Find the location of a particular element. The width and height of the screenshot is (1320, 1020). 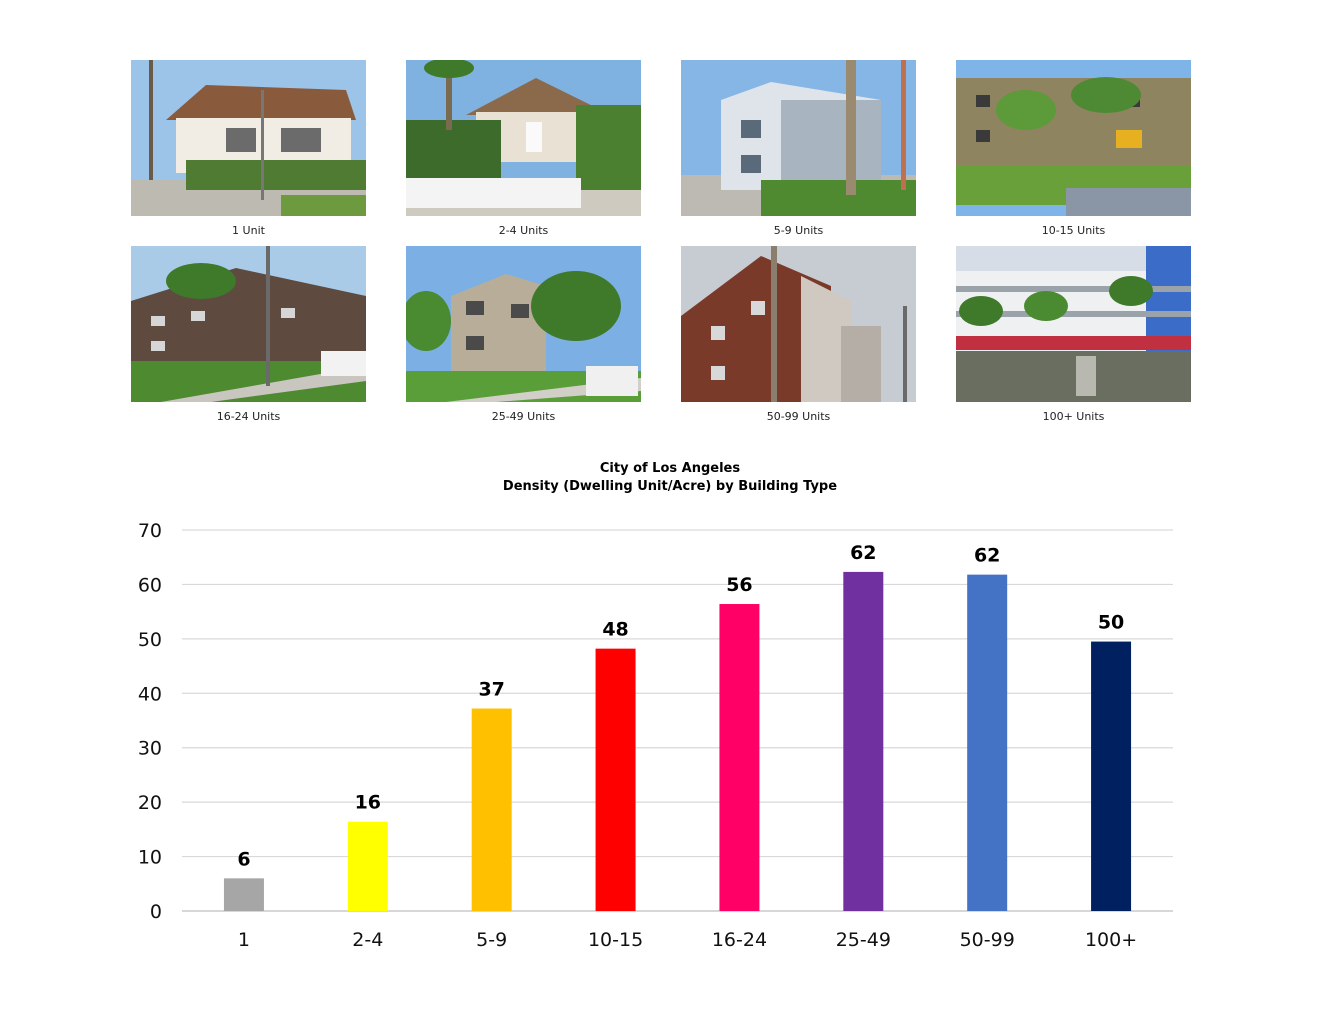

photo-100-plus-units: 100+ Units is located at coordinates (1073, 334).